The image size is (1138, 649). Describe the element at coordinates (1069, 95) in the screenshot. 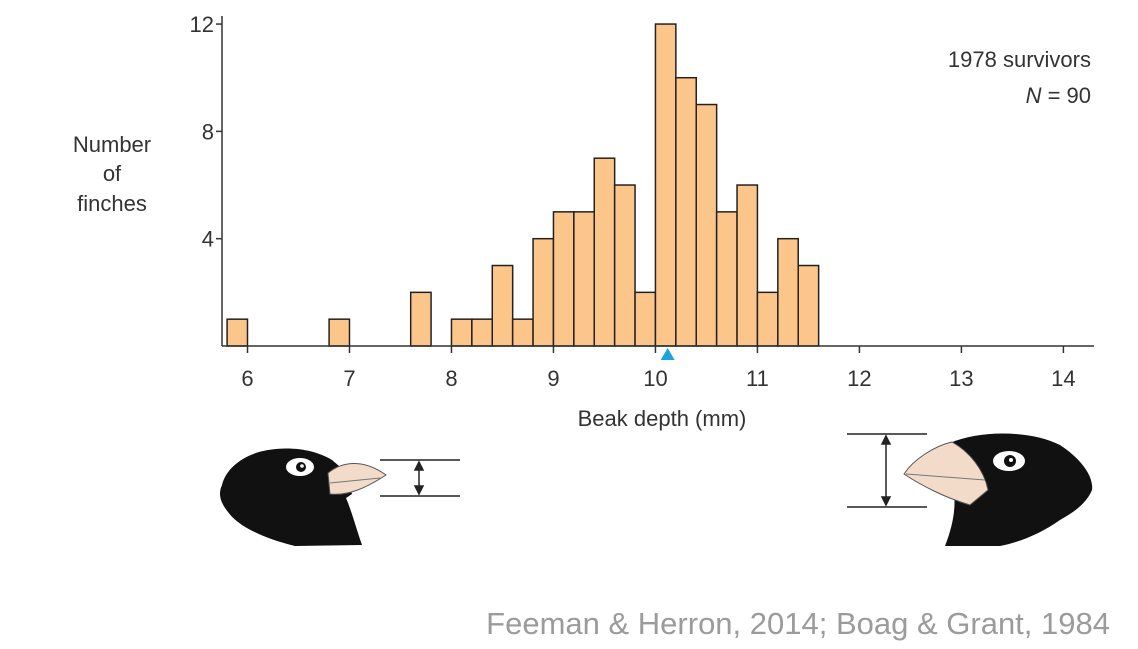

I see `annotation-n-value: = 90` at that location.